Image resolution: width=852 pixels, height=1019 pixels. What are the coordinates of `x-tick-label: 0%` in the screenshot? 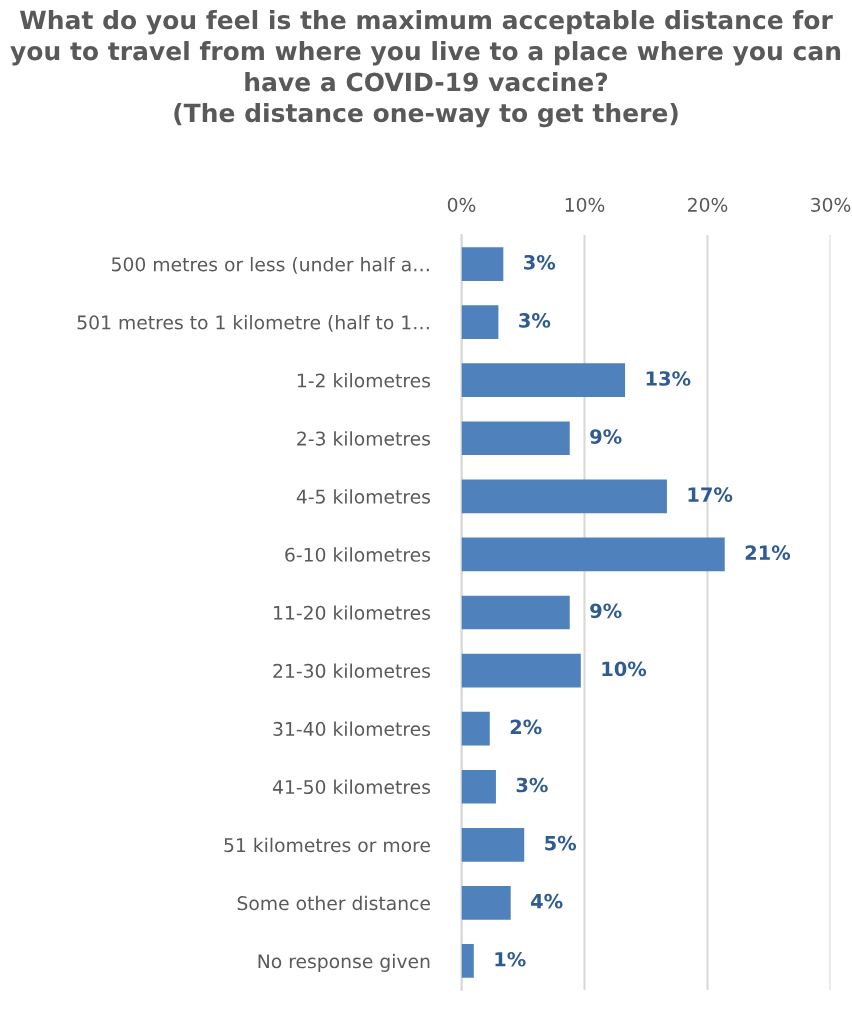 It's located at (461, 204).